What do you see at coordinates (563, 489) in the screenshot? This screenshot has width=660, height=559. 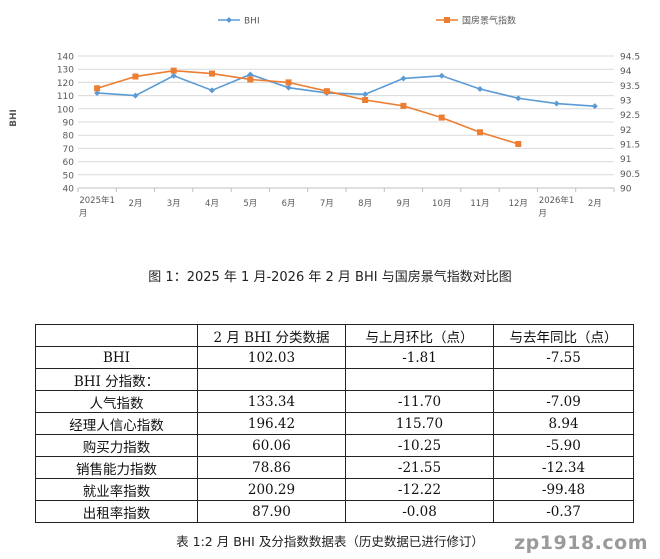 I see `row-value: -99.48` at bounding box center [563, 489].